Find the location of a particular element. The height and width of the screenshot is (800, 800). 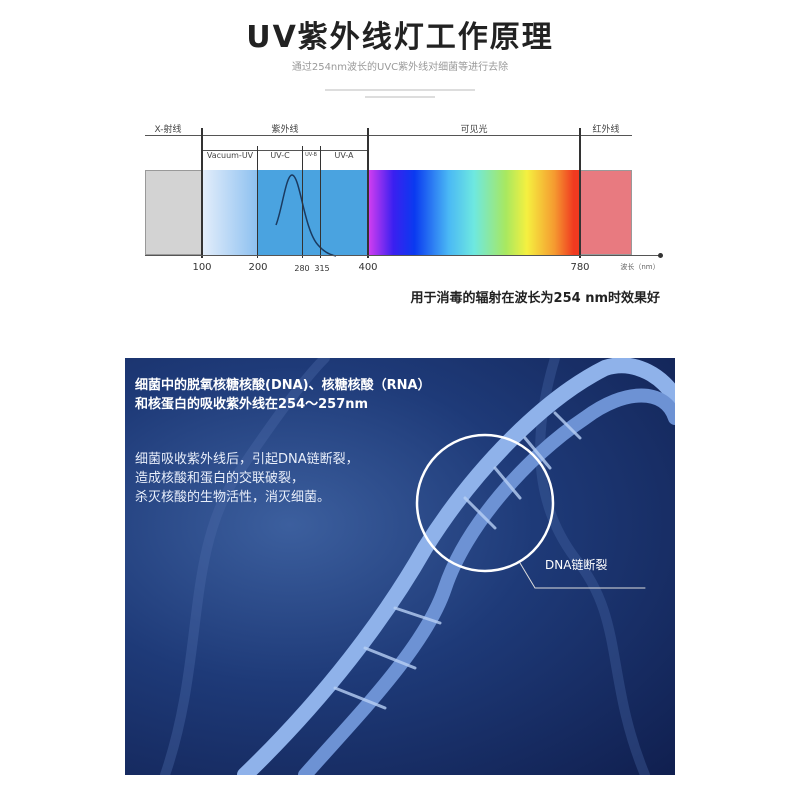

region-infrared: 红外线 is located at coordinates (606, 130).